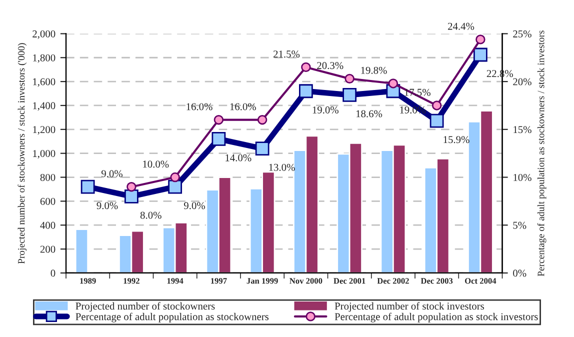  Describe the element at coordinates (81, 250) in the screenshot. I see `bar` at that location.